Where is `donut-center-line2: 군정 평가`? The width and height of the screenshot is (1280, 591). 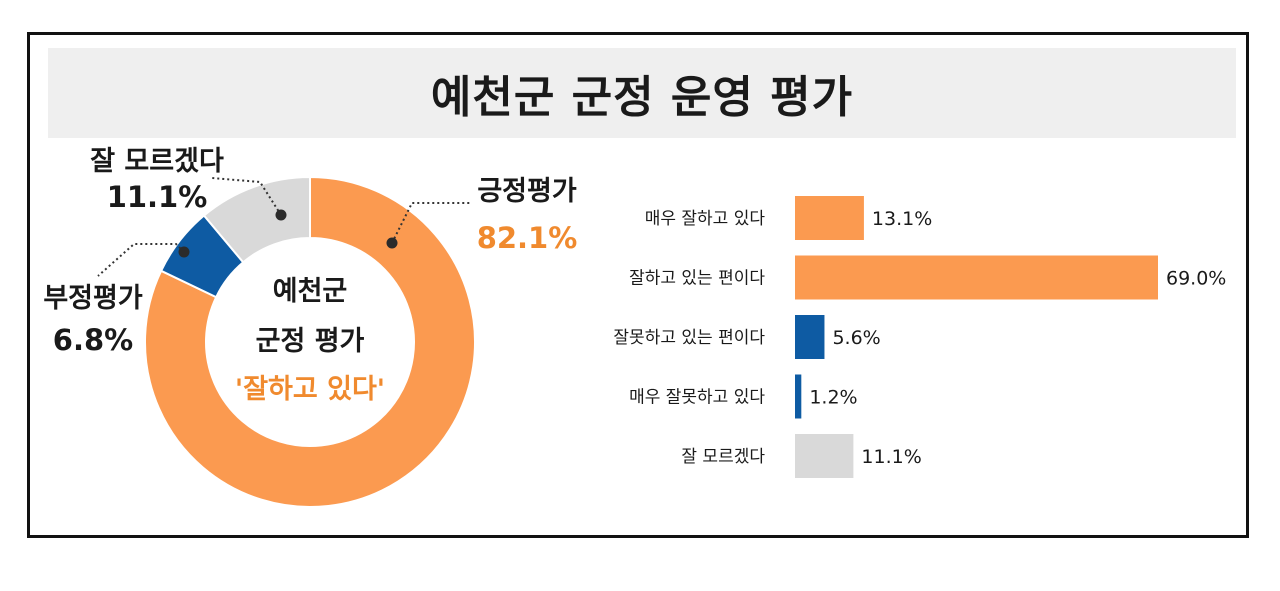 donut-center-line2: 군정 평가 is located at coordinates (310, 341).